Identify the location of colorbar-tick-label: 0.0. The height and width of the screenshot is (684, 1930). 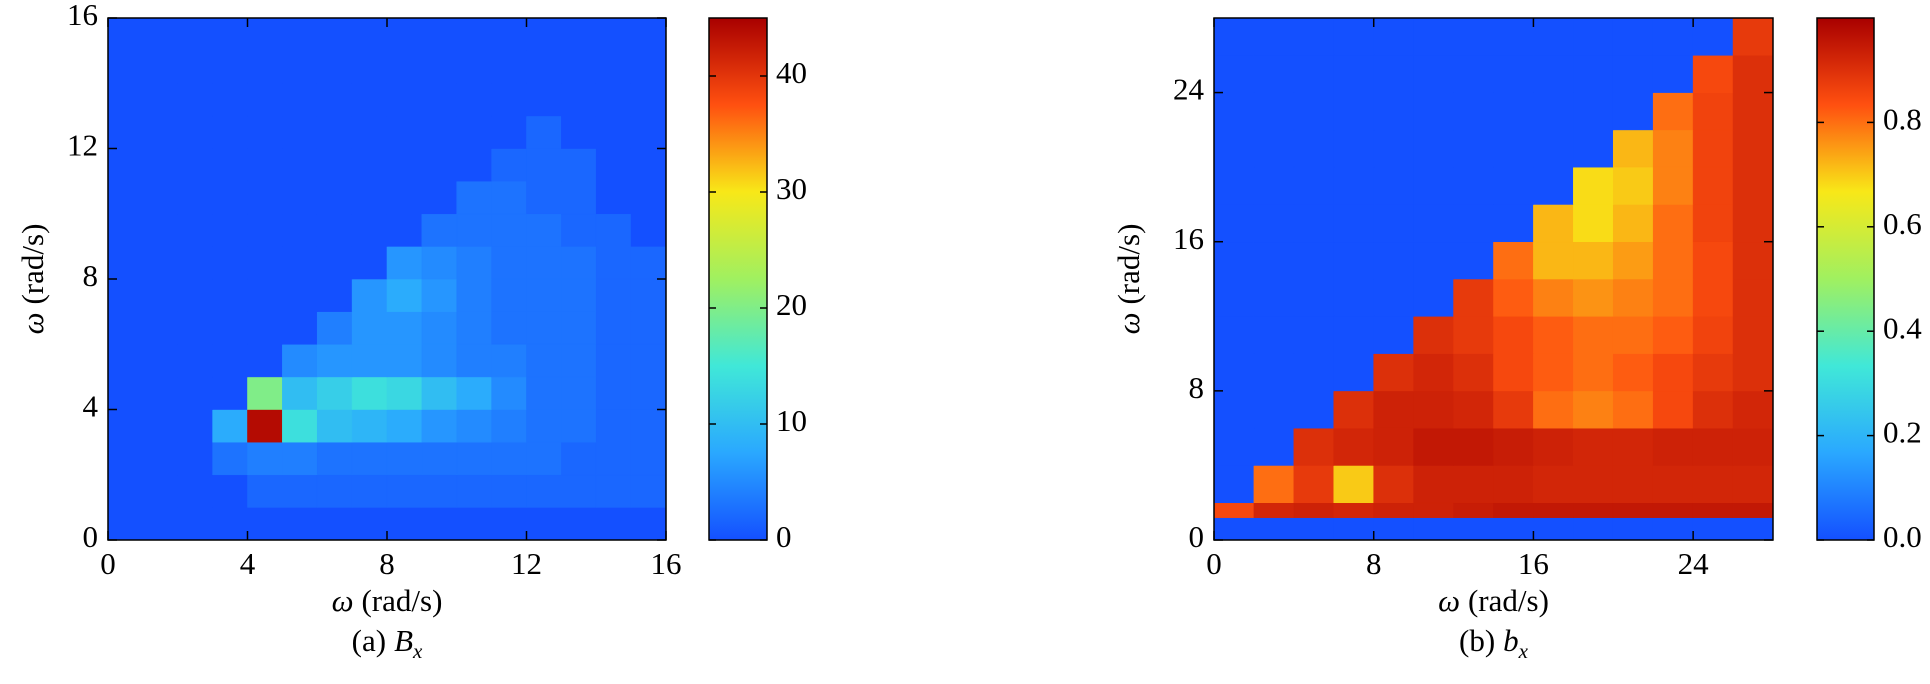
(1902, 536).